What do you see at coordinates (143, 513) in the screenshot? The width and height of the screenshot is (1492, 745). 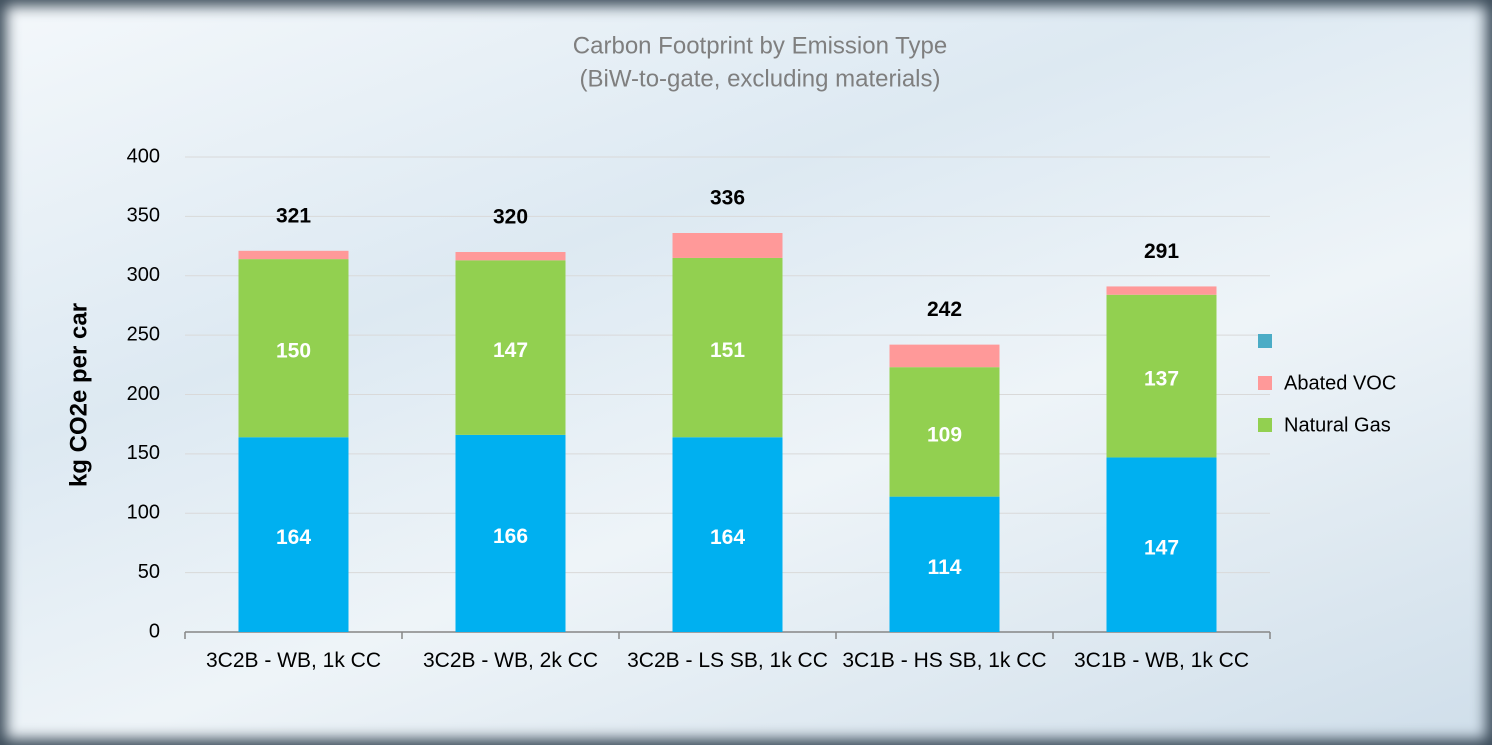 I see `y-tick-label: 100` at bounding box center [143, 513].